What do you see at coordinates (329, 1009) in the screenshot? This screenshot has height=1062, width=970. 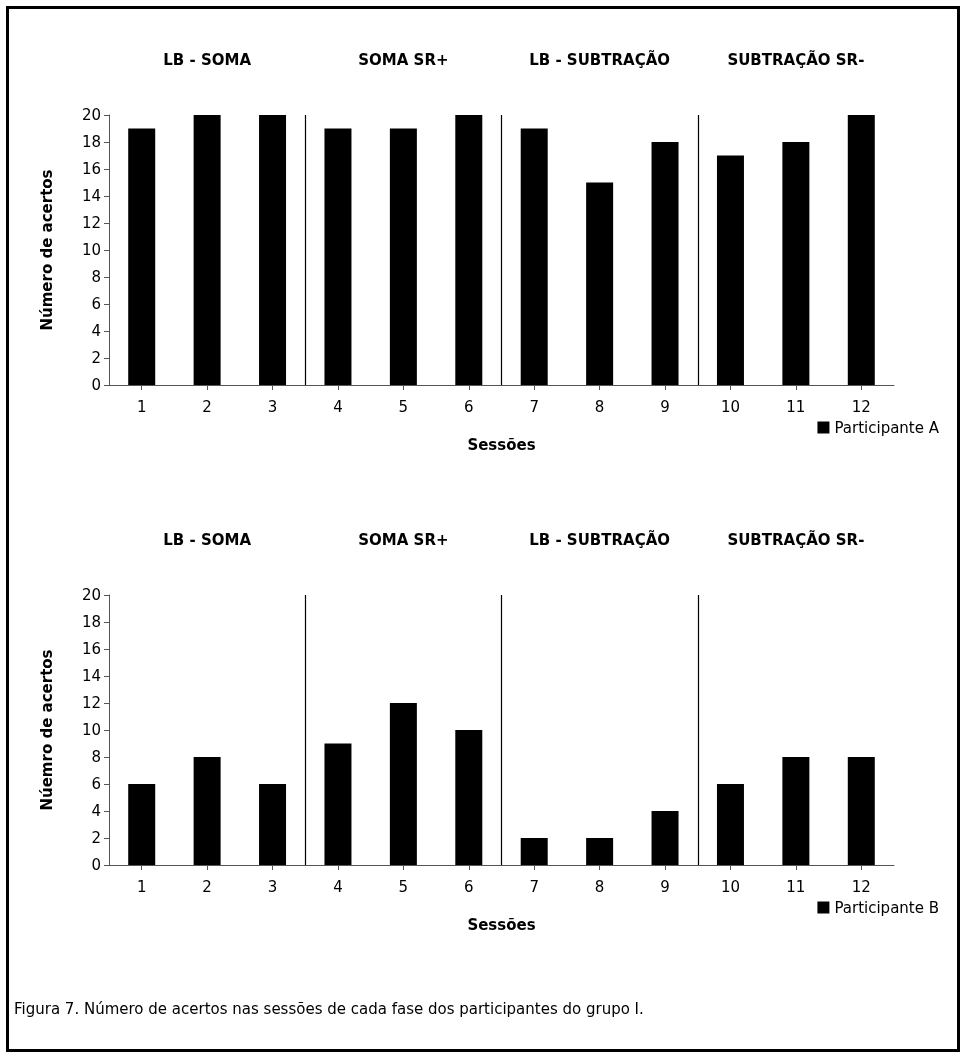 I see `text: Figura 7. Número de acertos nas sessões de cada fase dos participantes do grupo I.` at bounding box center [329, 1009].